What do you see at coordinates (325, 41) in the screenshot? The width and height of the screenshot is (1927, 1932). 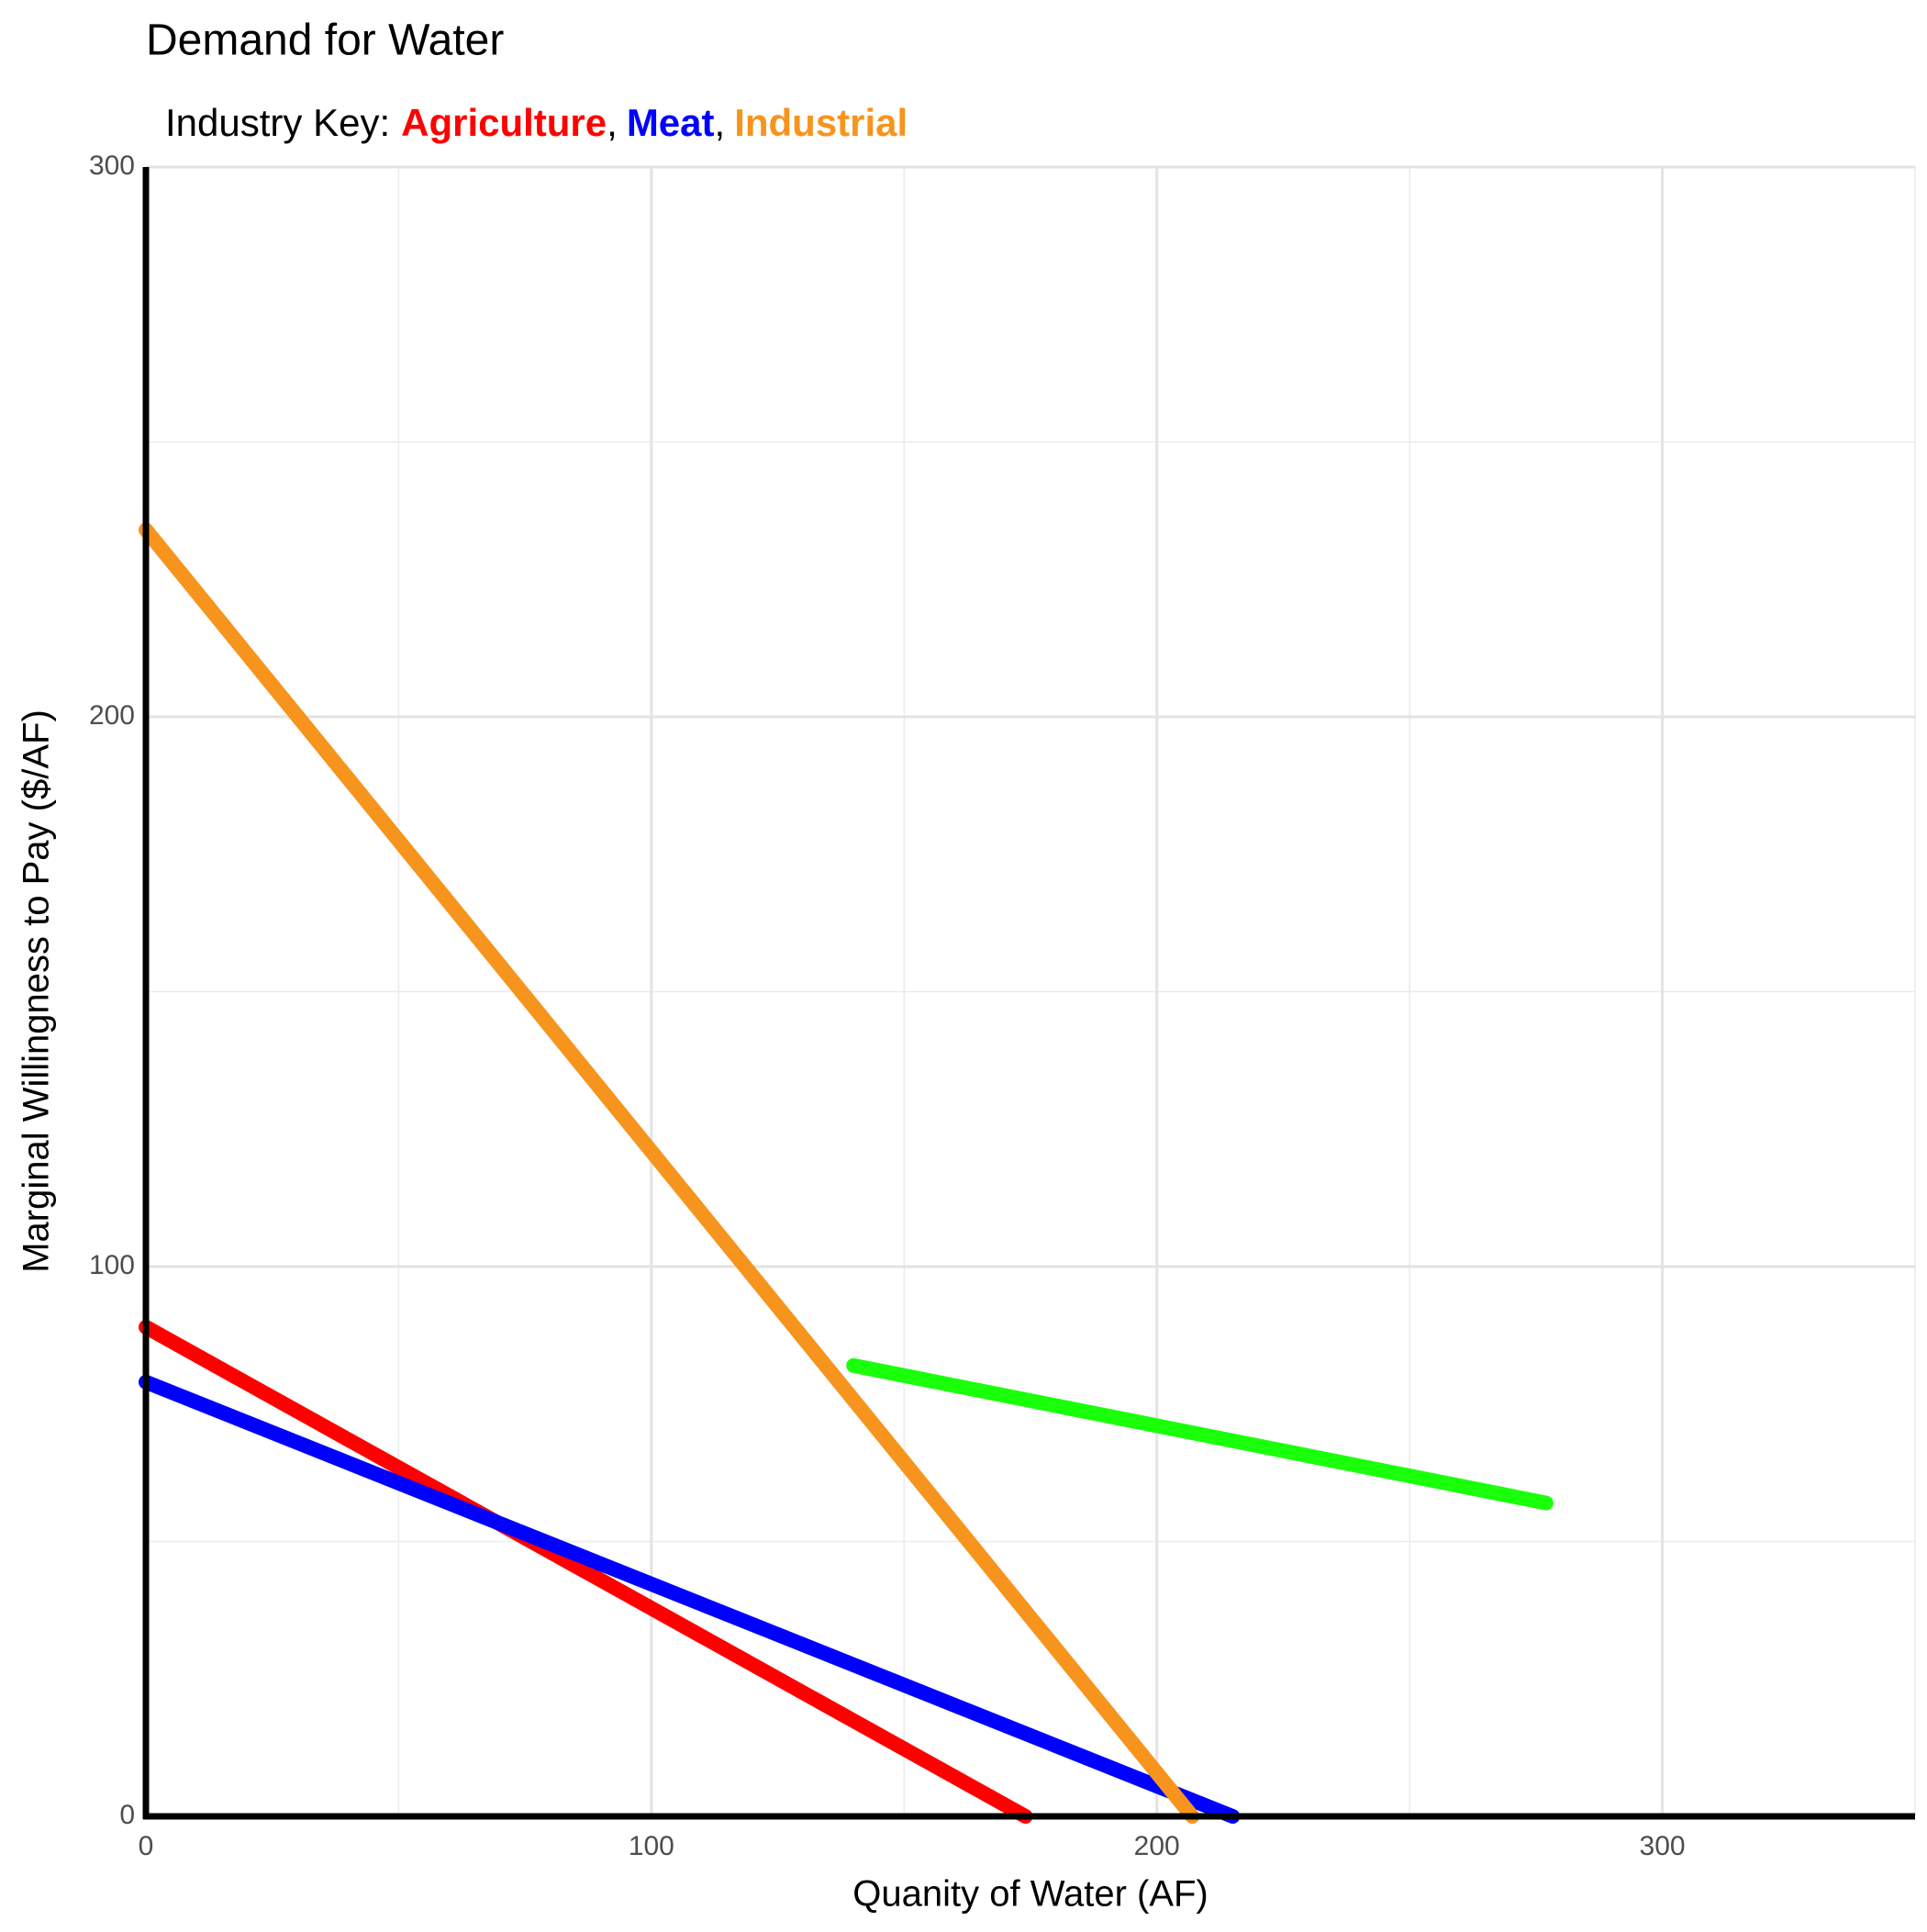 I see `chart-title: Demand for Water` at bounding box center [325, 41].